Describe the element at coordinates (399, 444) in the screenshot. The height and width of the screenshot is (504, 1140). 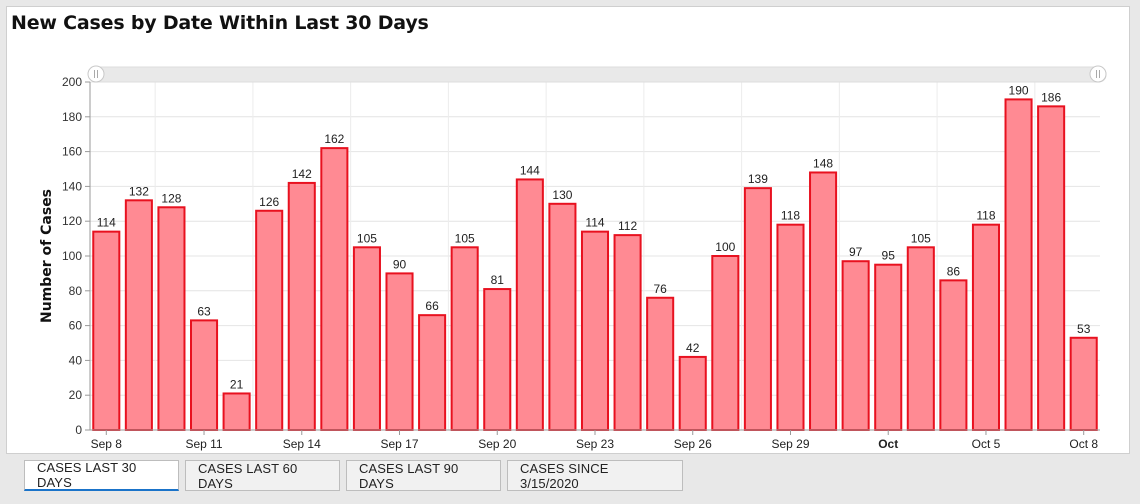
I see `x-tick-label: Sep 17` at that location.